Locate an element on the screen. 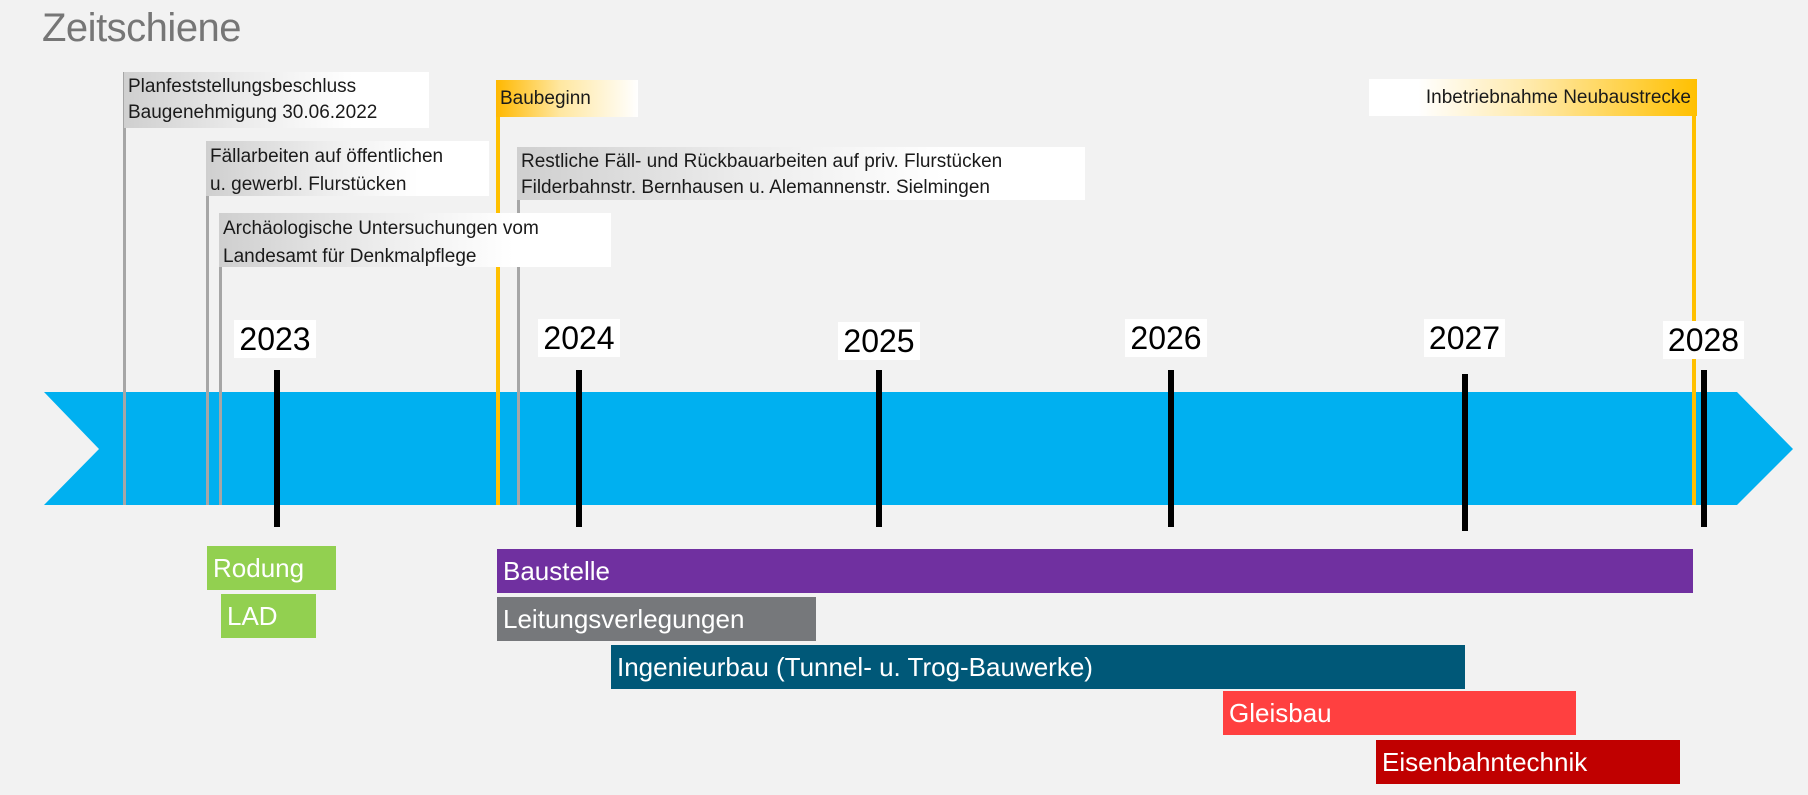  year-label-2026: 2026 is located at coordinates (1166, 338).